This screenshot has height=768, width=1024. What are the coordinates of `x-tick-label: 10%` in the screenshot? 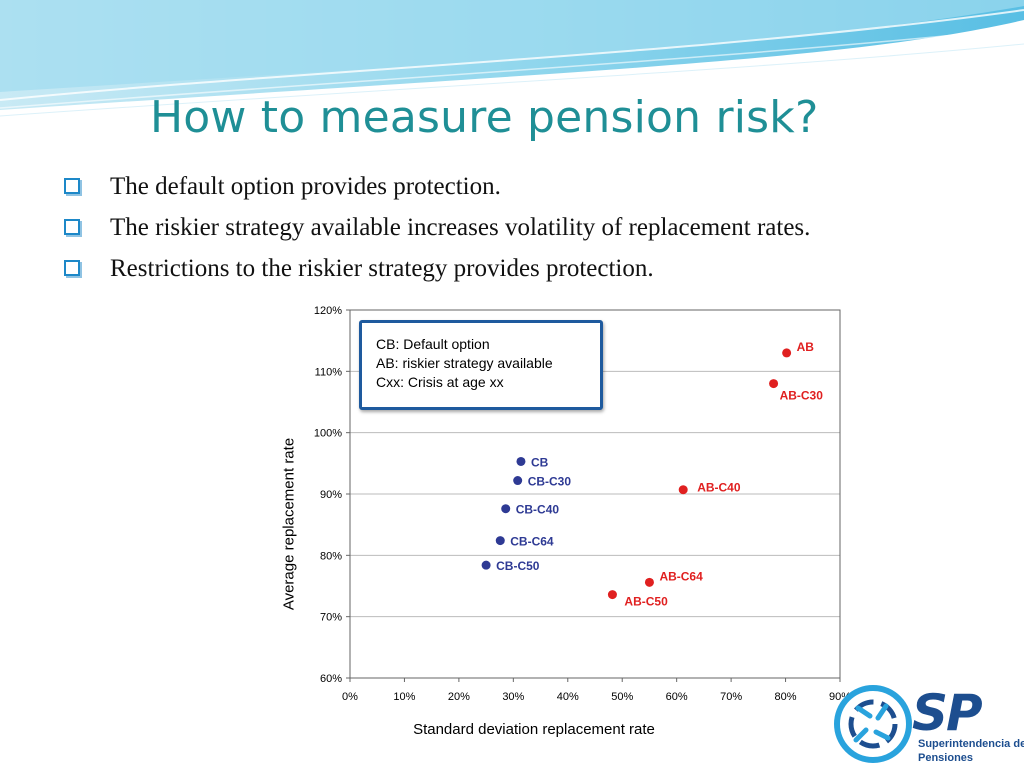 It's located at (404, 697).